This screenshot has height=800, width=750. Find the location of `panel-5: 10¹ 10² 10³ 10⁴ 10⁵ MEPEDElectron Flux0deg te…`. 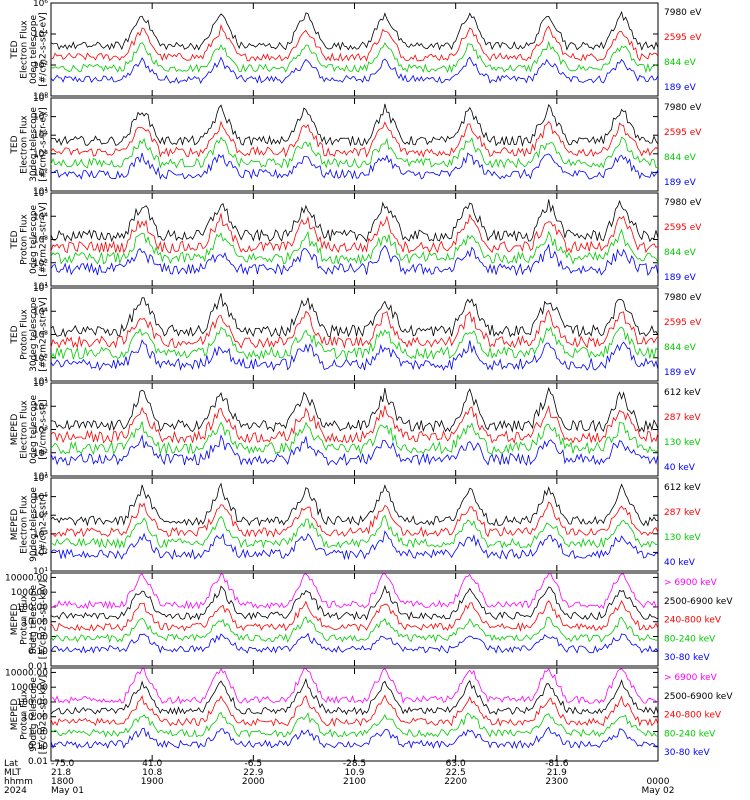

panel-5: 10¹ 10² 10³ 10⁴ 10⁵ MEPEDElectron Flux0deg te… is located at coordinates (356, 430).